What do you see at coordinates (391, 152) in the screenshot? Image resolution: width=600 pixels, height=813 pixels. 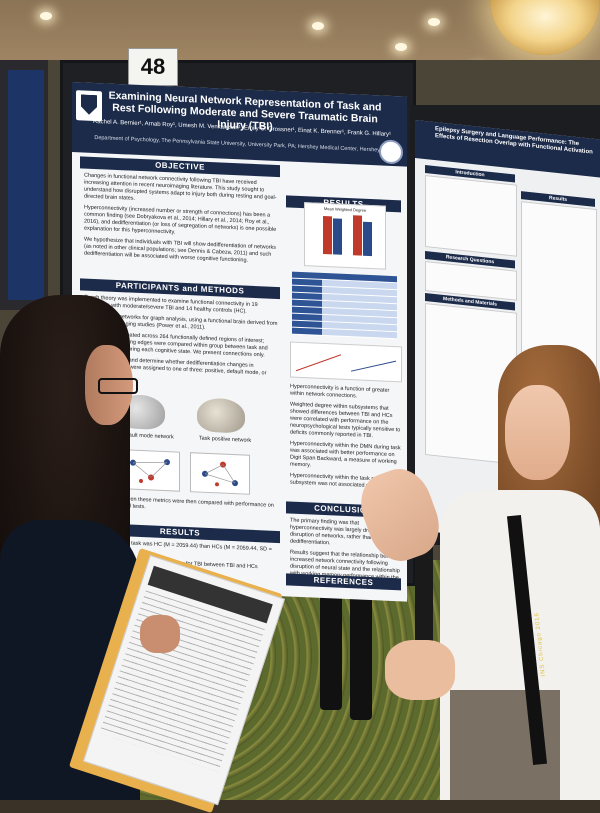 I see `university-seal` at bounding box center [391, 152].